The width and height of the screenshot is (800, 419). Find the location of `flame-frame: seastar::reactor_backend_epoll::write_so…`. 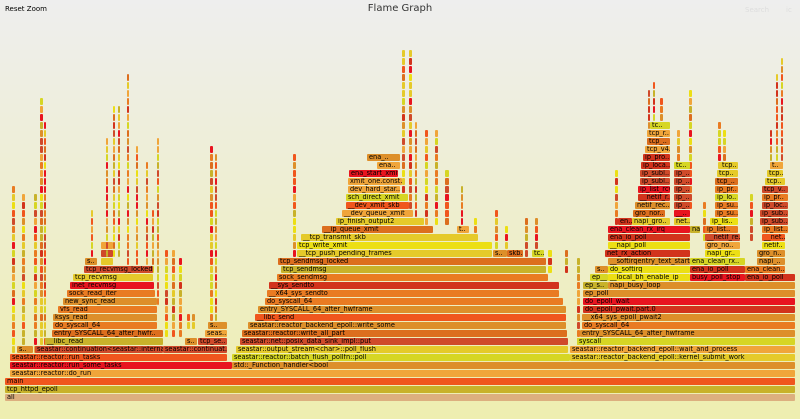

flame-frame: seastar::reactor_backend_epoll::write_so… is located at coordinates (407, 325).